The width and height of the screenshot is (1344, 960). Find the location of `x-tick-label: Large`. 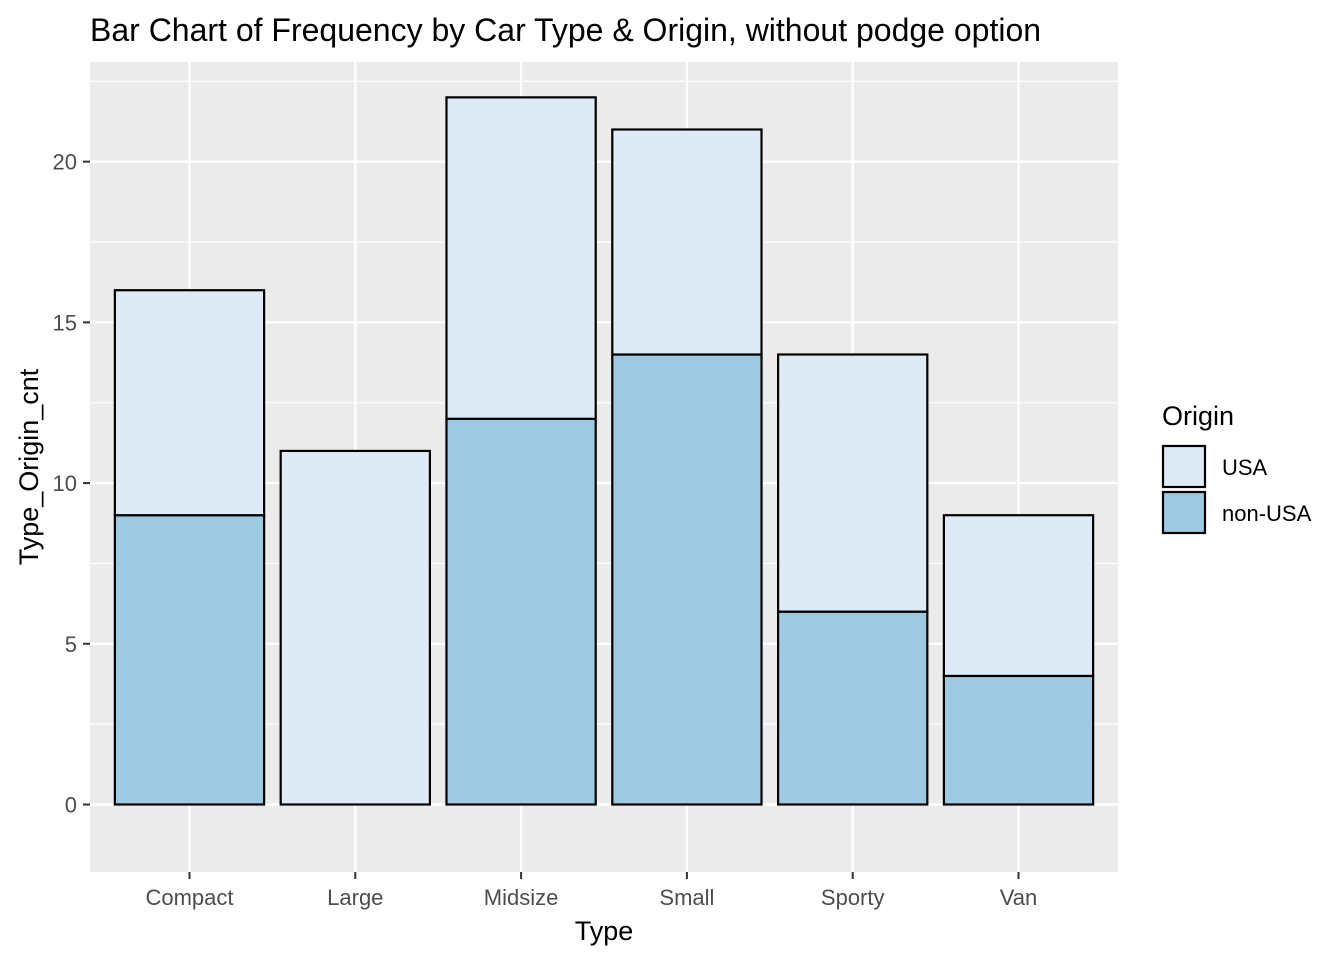

x-tick-label: Large is located at coordinates (355, 897).